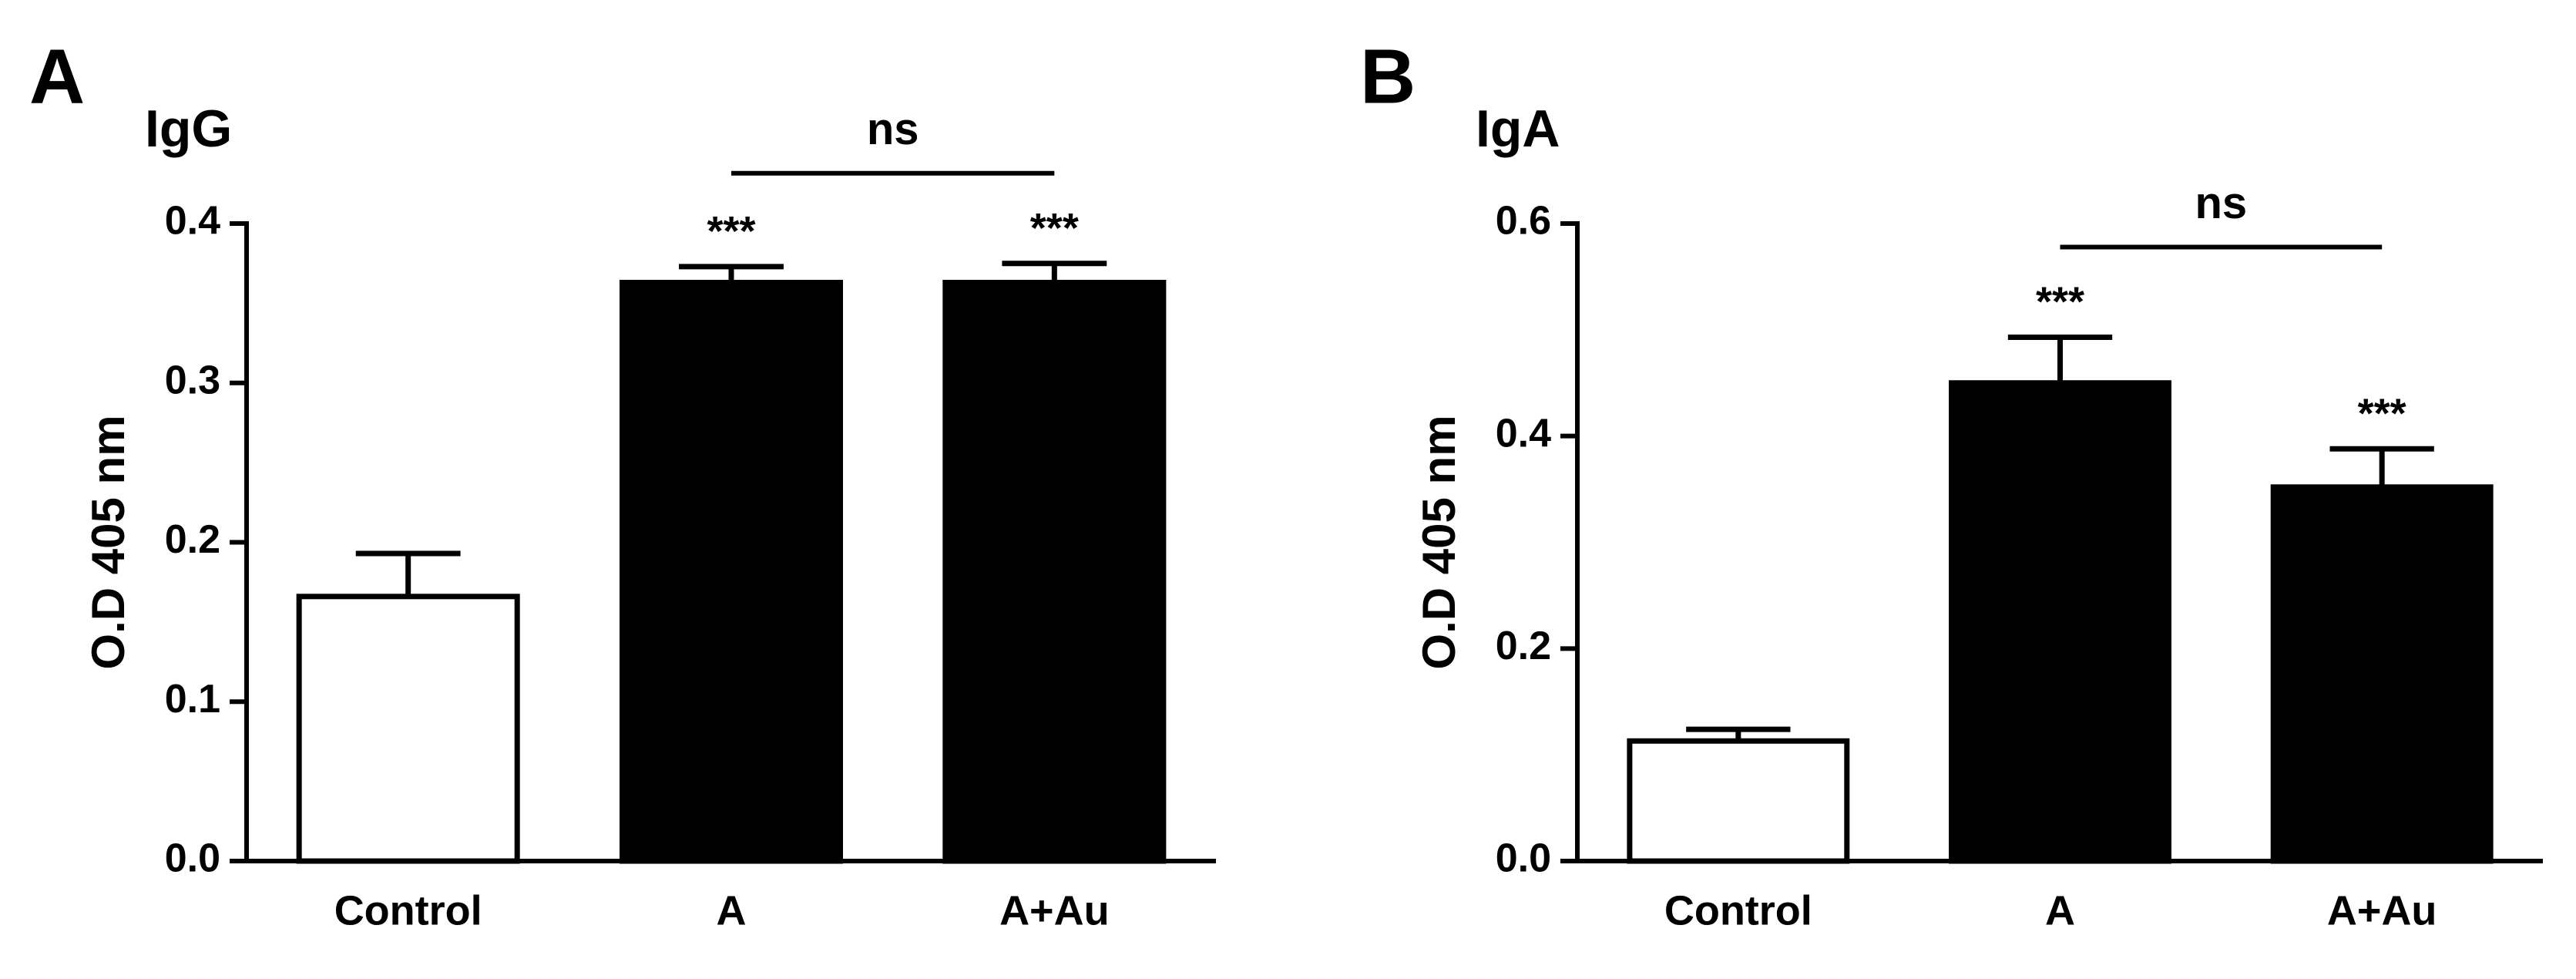 This screenshot has height=979, width=2576. Describe the element at coordinates (1523, 221) in the screenshot. I see `y-tick-label: 0.6` at that location.